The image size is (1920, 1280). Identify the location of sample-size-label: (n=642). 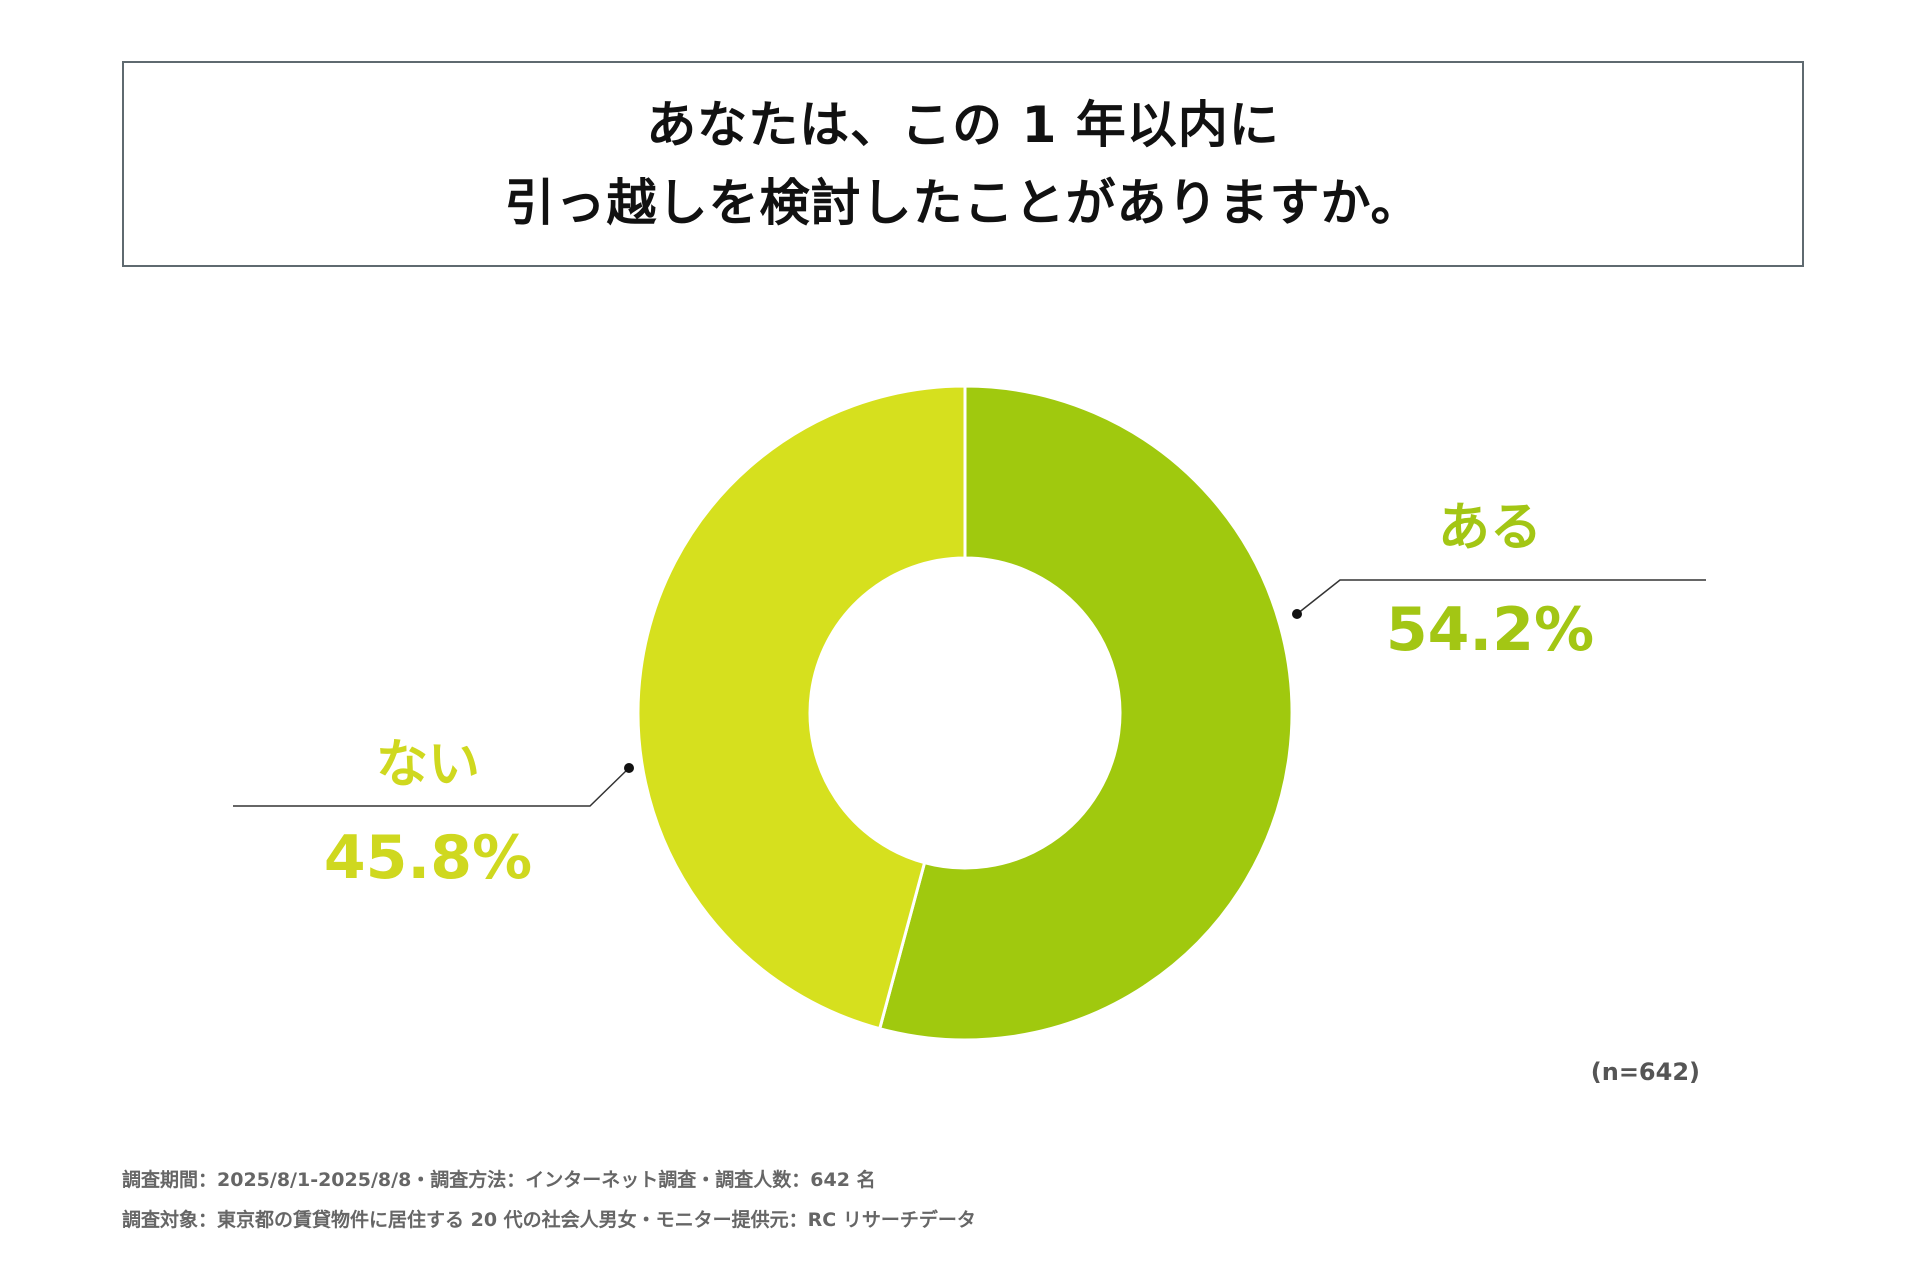
(1645, 1072).